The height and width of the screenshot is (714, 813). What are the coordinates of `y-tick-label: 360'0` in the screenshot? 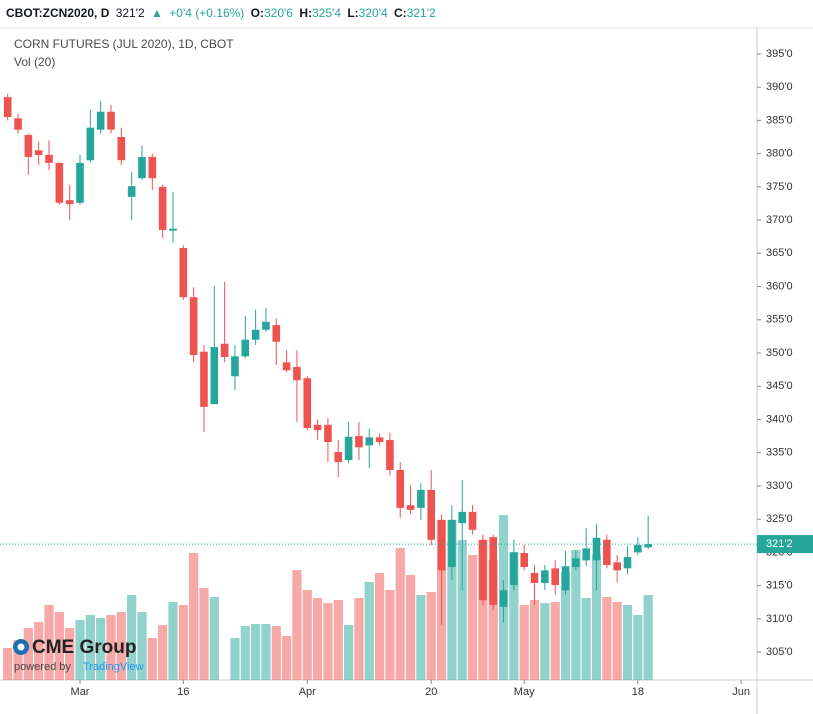 It's located at (779, 286).